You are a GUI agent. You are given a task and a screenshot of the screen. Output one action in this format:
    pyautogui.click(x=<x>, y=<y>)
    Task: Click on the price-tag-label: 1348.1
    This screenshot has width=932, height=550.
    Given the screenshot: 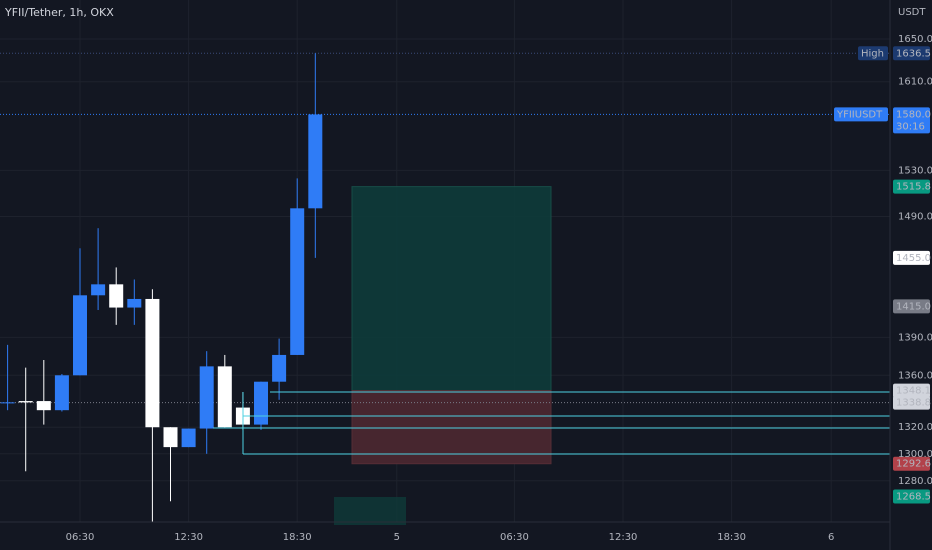 What is the action you would take?
    pyautogui.click(x=913, y=391)
    